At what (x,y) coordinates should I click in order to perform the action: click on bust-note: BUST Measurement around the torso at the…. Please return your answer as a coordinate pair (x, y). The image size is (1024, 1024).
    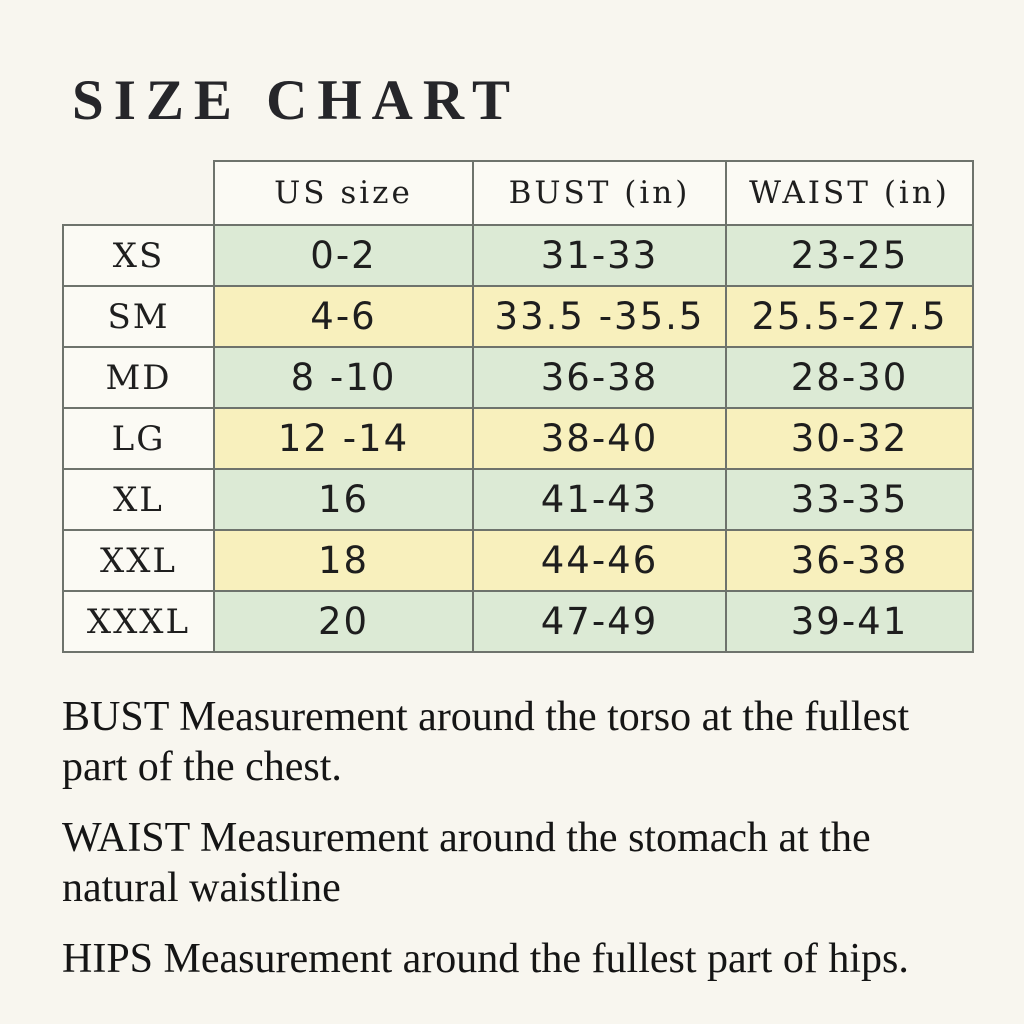
    Looking at the image, I should click on (532, 742).